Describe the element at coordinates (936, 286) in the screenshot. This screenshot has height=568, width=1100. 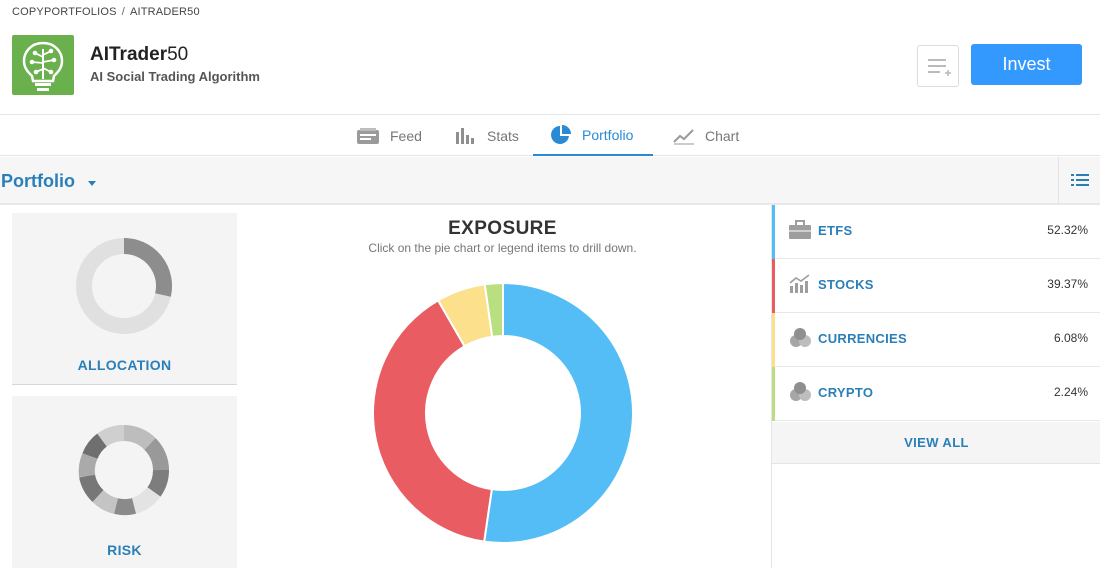
I see `legend-item-stocks: STOCKS 39.37%` at that location.